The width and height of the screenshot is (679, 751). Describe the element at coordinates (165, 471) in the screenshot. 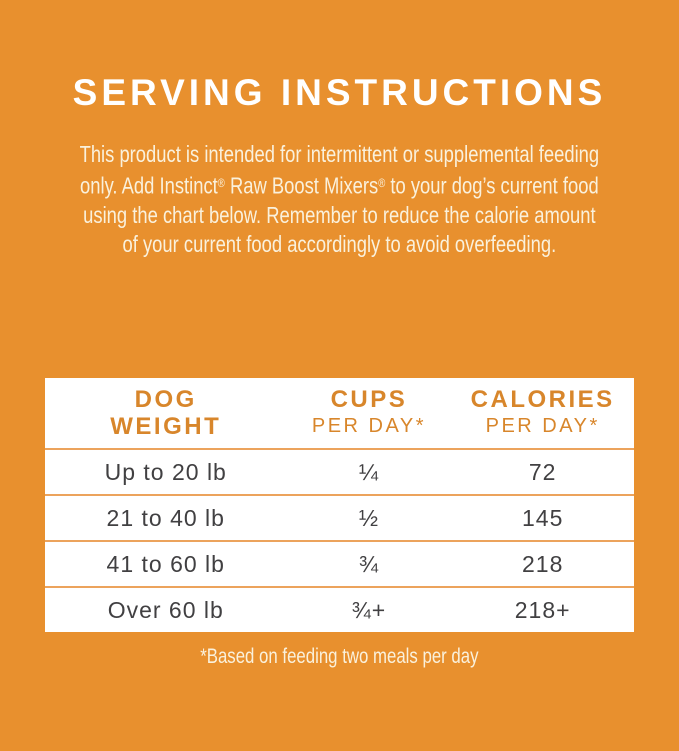

I see `cell-weight: Up to 20 lb` at that location.